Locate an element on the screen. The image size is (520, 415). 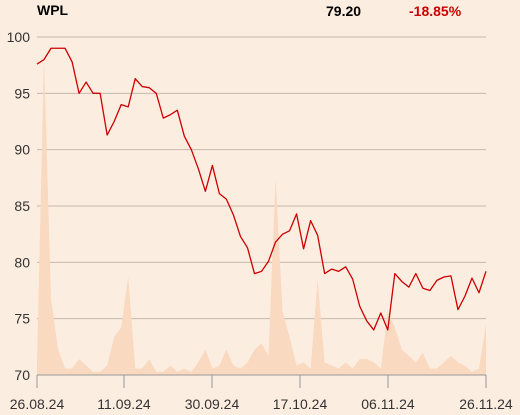
y-tick-label: 95 is located at coordinates (22, 93).